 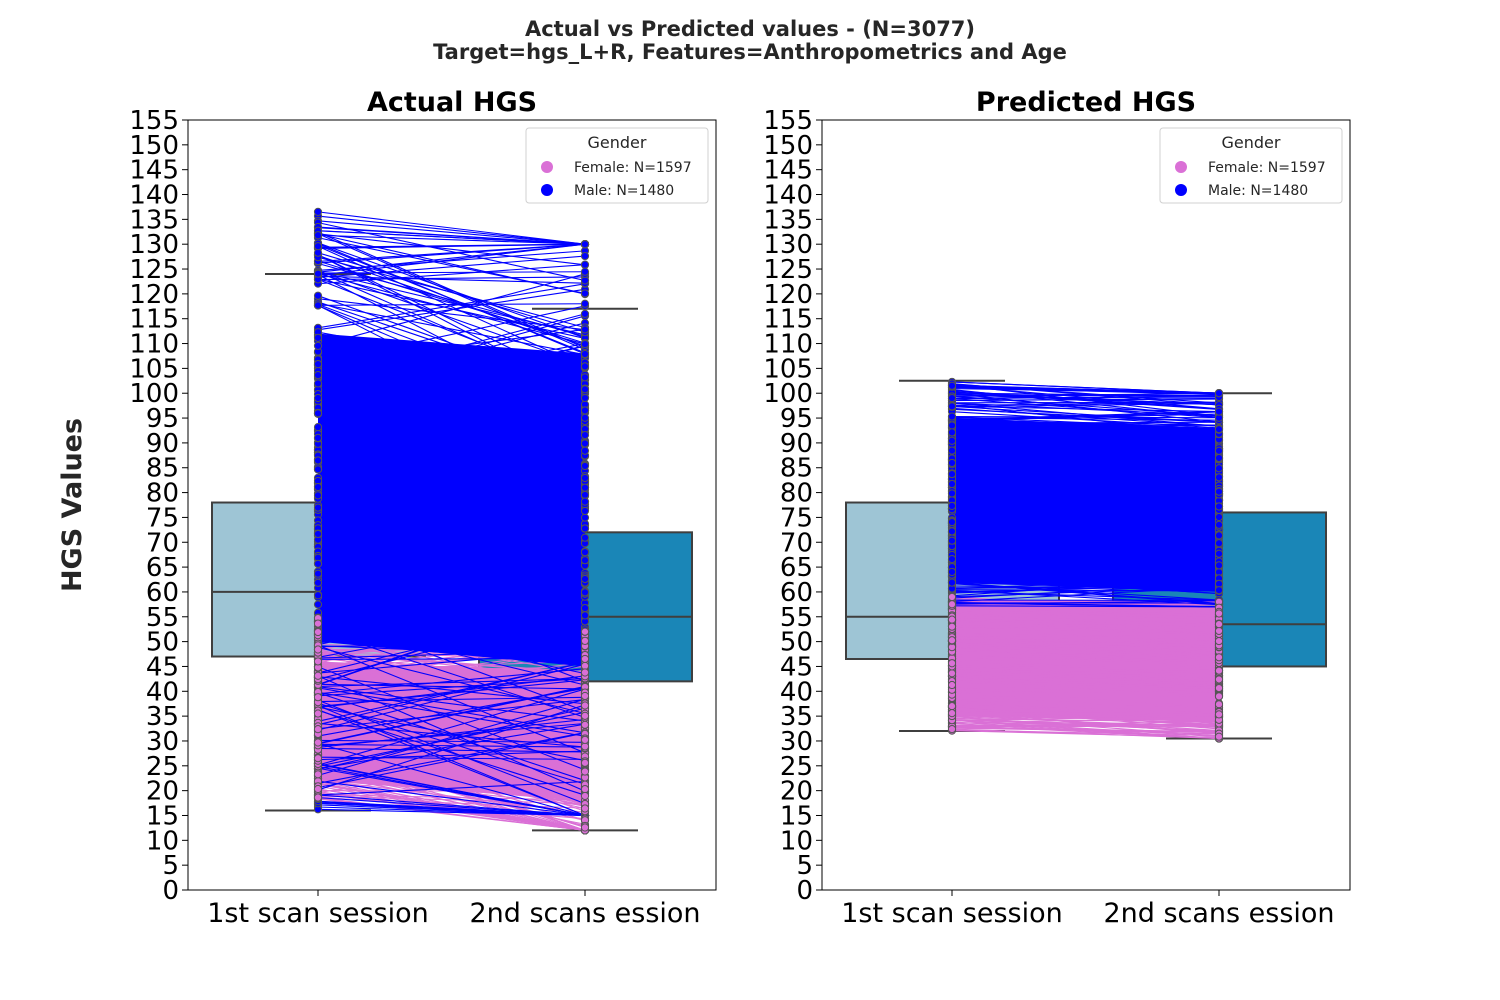 I want to click on y-tick-label: 40, so click(x=162, y=692).